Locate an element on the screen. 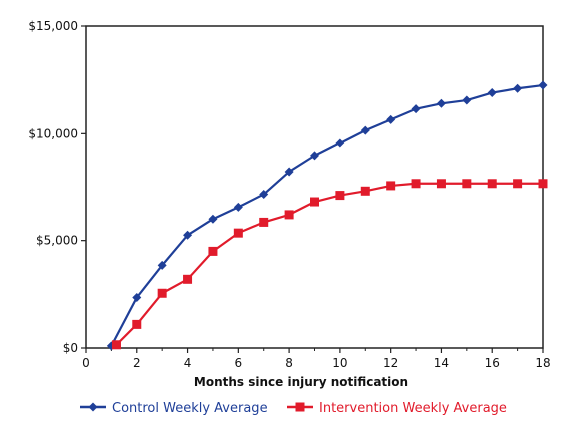  y-tick-label: $5,000 is located at coordinates (57, 241).